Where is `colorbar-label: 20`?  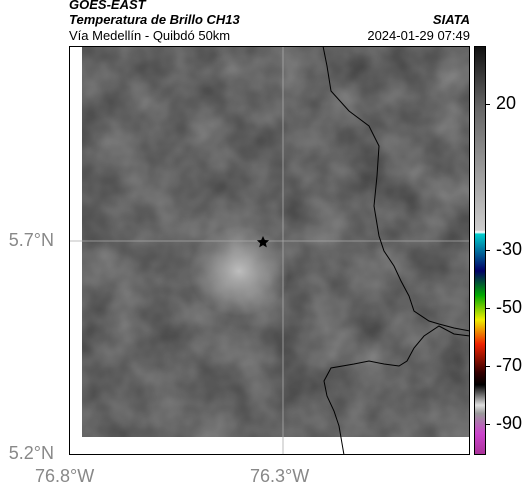 colorbar-label: 20 is located at coordinates (506, 103).